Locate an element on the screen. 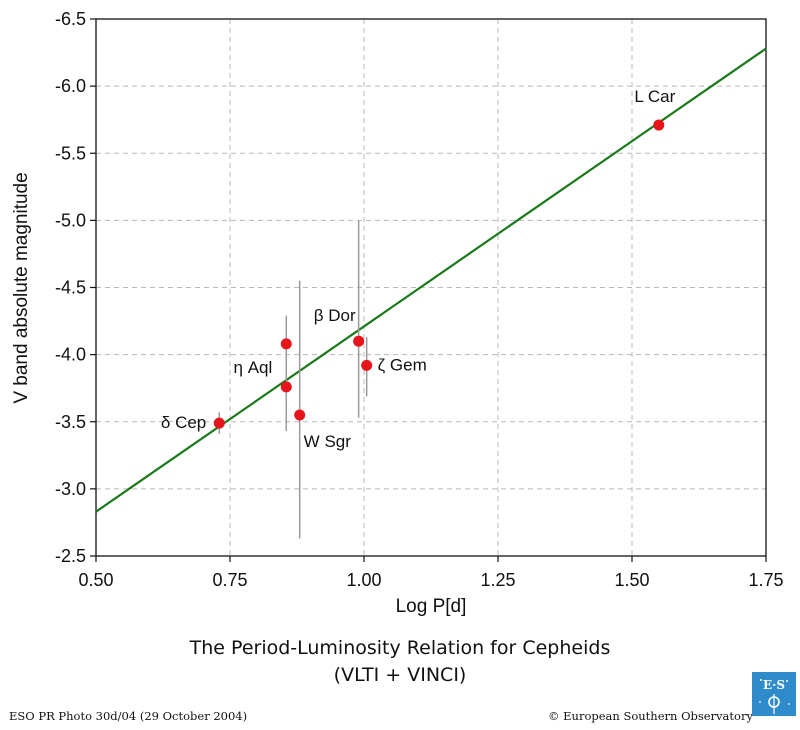 This screenshot has width=800, height=730. y-tick-label: -6.5 is located at coordinates (70, 19).